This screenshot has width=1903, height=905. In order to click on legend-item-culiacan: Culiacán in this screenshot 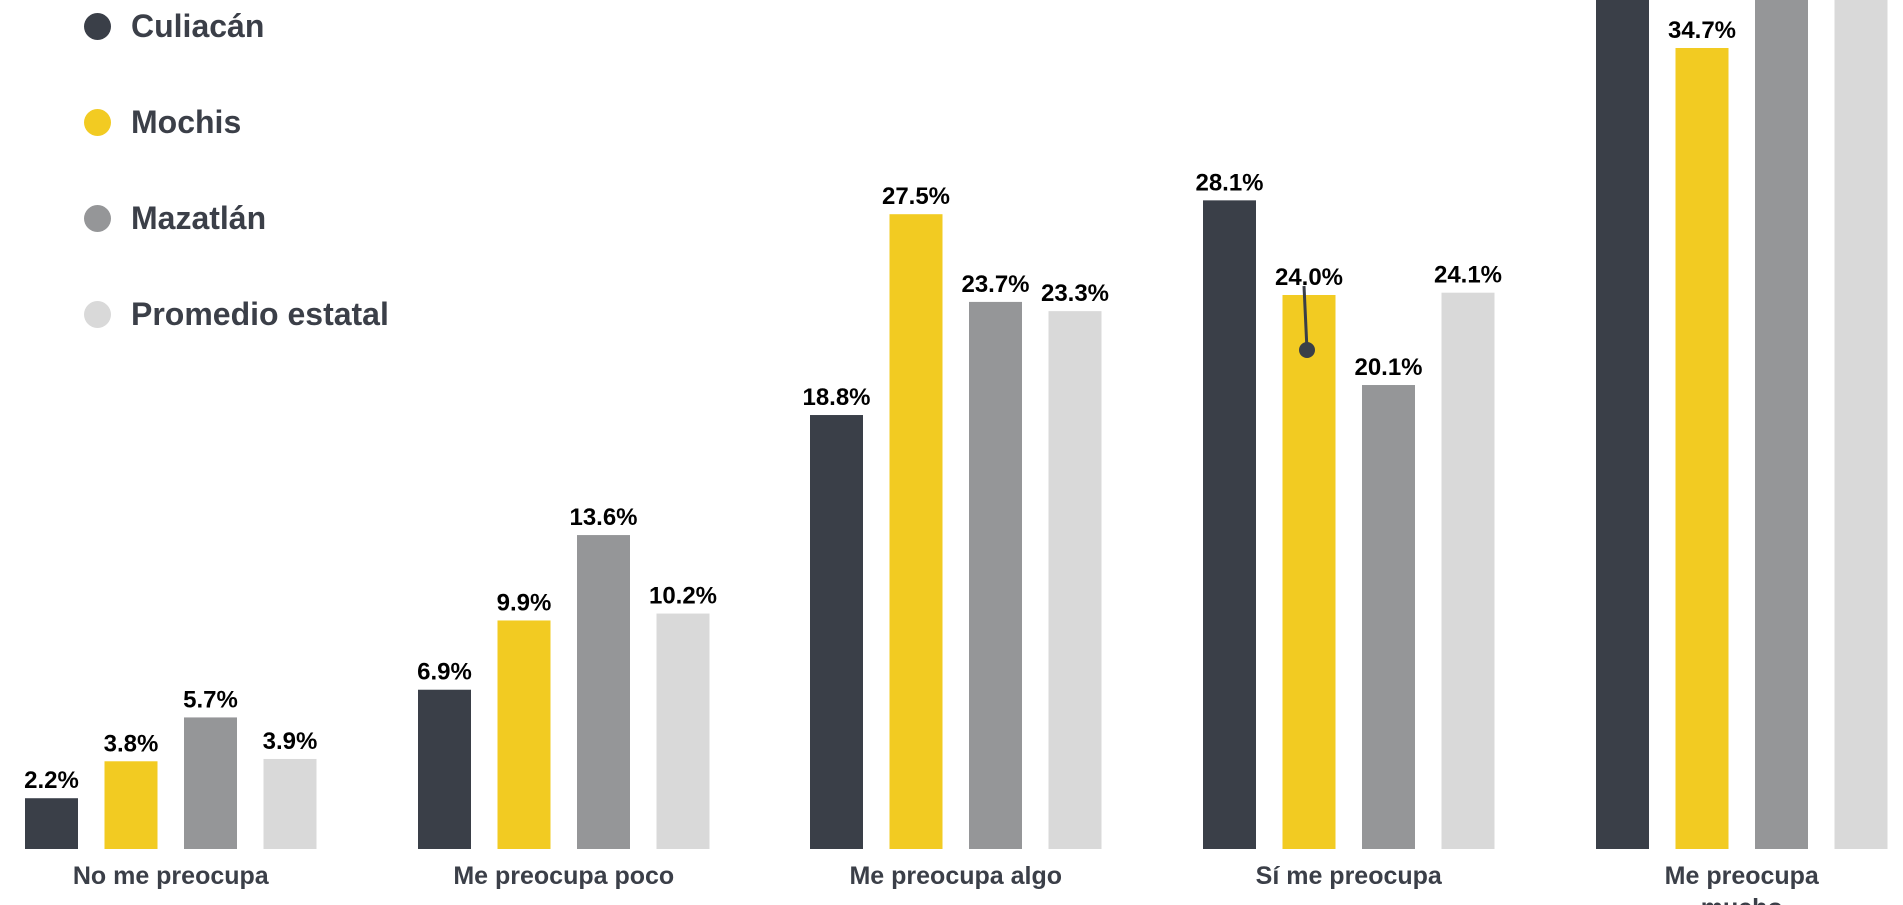, I will do `click(174, 26)`.